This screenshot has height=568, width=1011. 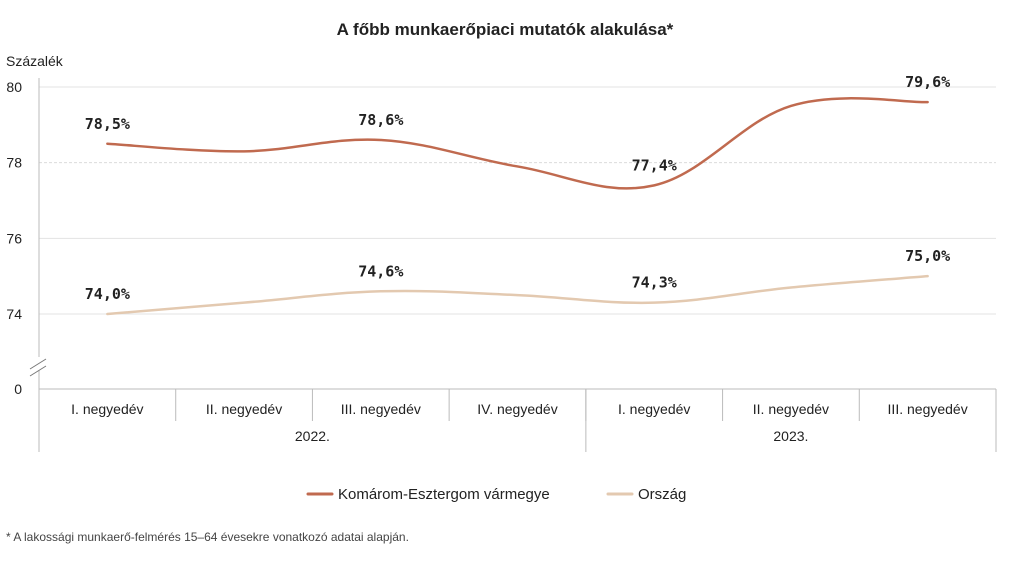 I want to click on data-label: 78,5%, so click(x=107, y=124).